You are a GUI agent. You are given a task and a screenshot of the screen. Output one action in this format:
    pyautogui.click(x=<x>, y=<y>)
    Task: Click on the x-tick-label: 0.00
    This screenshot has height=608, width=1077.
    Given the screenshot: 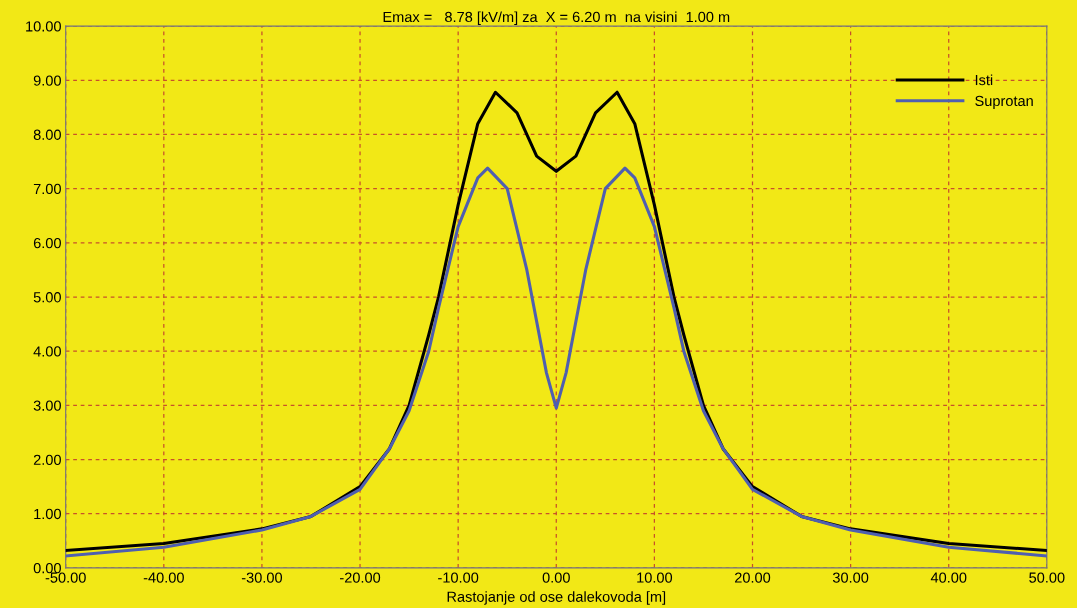 What is the action you would take?
    pyautogui.click(x=556, y=577)
    